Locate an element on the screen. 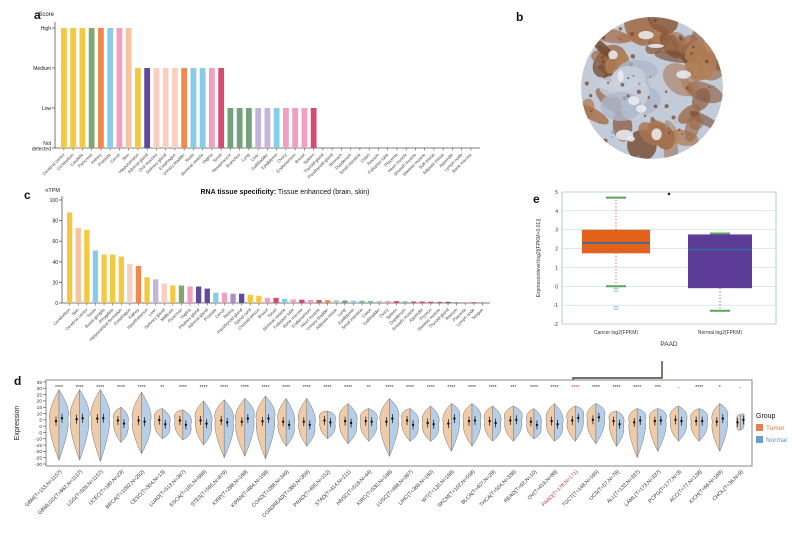 The width and height of the screenshot is (793, 550). y-axis-title: nTPM is located at coordinates (52, 191).